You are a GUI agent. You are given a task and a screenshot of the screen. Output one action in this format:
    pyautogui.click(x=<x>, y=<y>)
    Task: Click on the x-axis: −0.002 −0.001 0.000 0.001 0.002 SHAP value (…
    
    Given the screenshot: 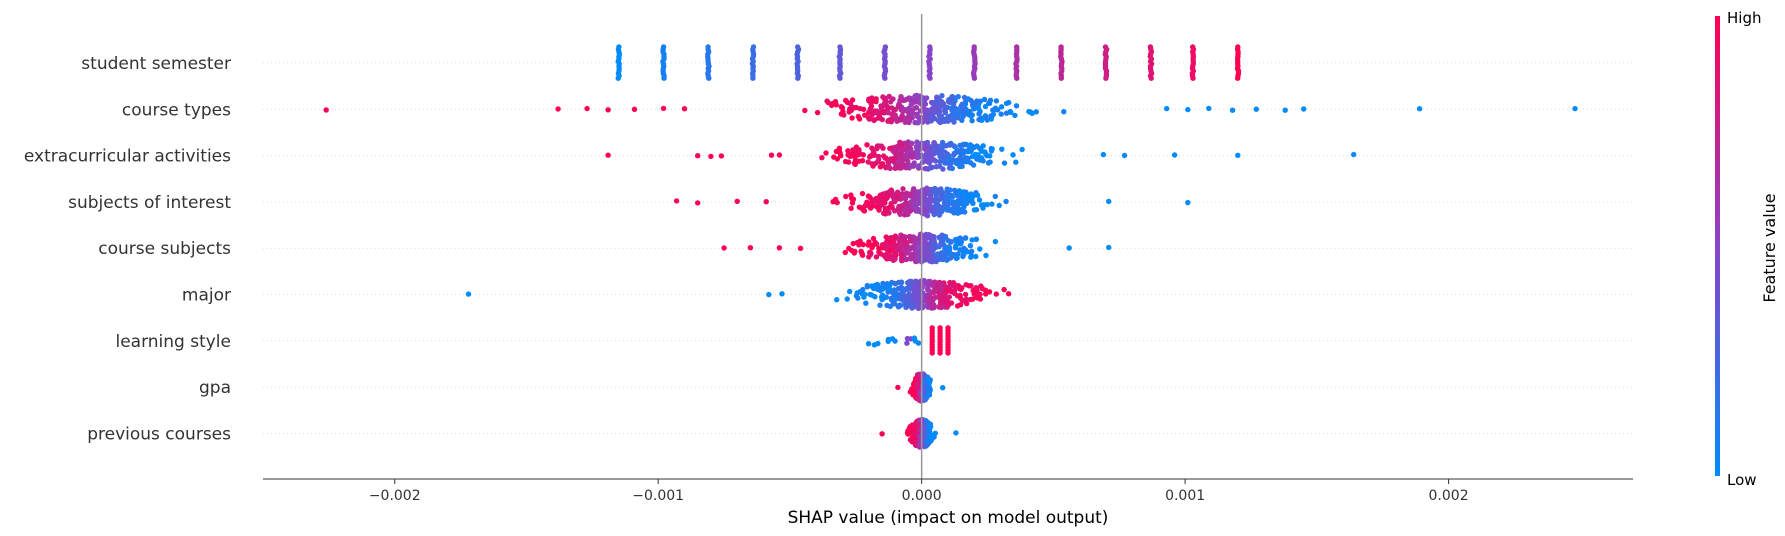 What is the action you would take?
    pyautogui.click(x=948, y=503)
    